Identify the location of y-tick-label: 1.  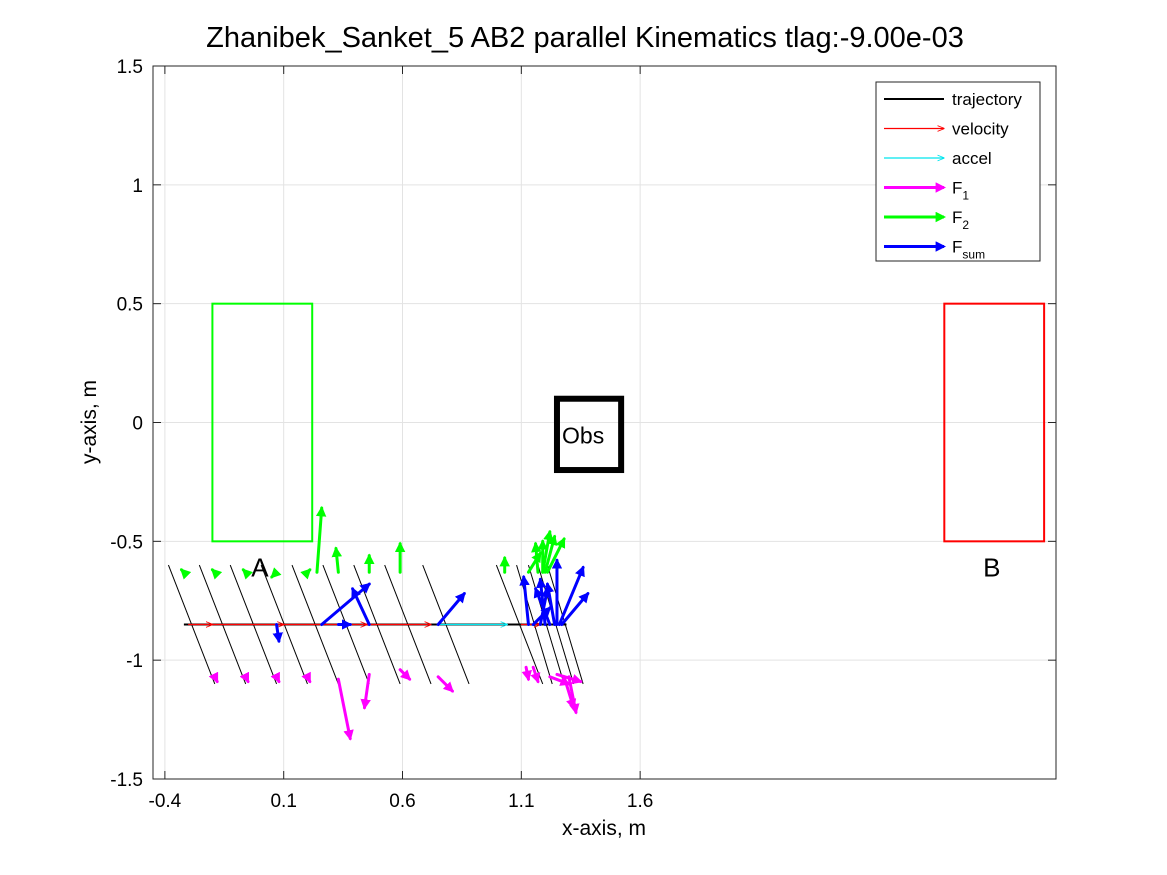
(137, 186).